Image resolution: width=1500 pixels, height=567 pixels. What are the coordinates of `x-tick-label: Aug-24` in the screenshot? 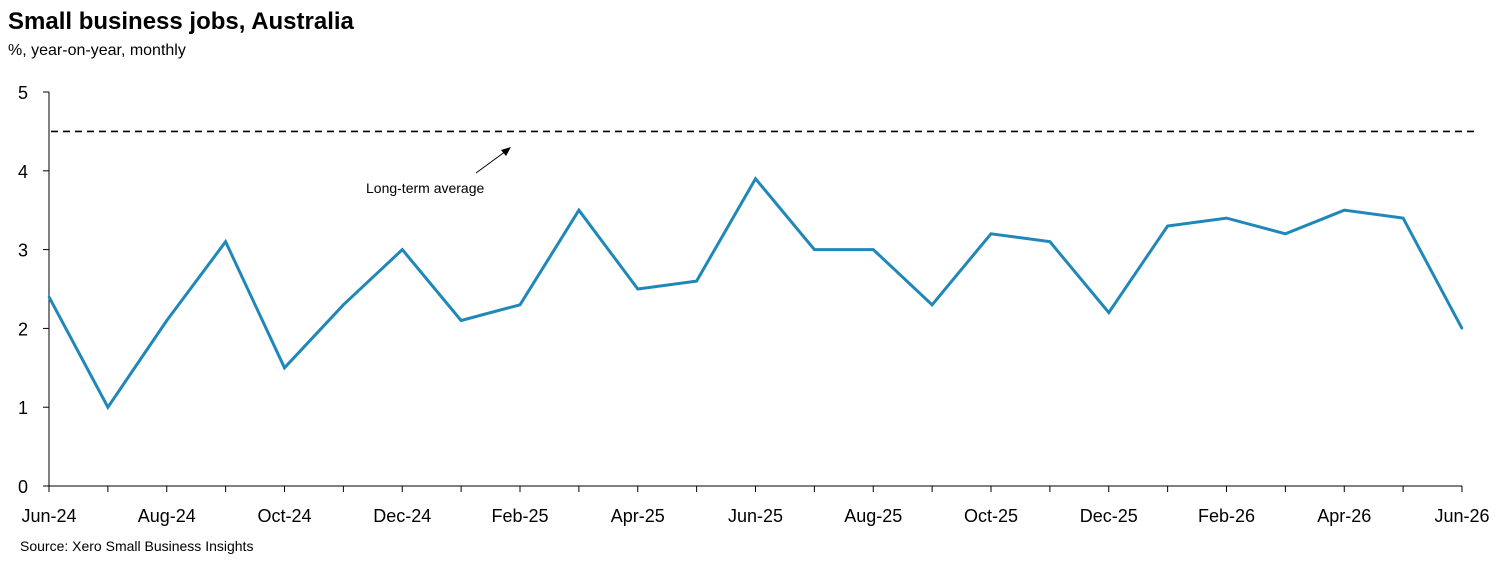 It's located at (167, 516).